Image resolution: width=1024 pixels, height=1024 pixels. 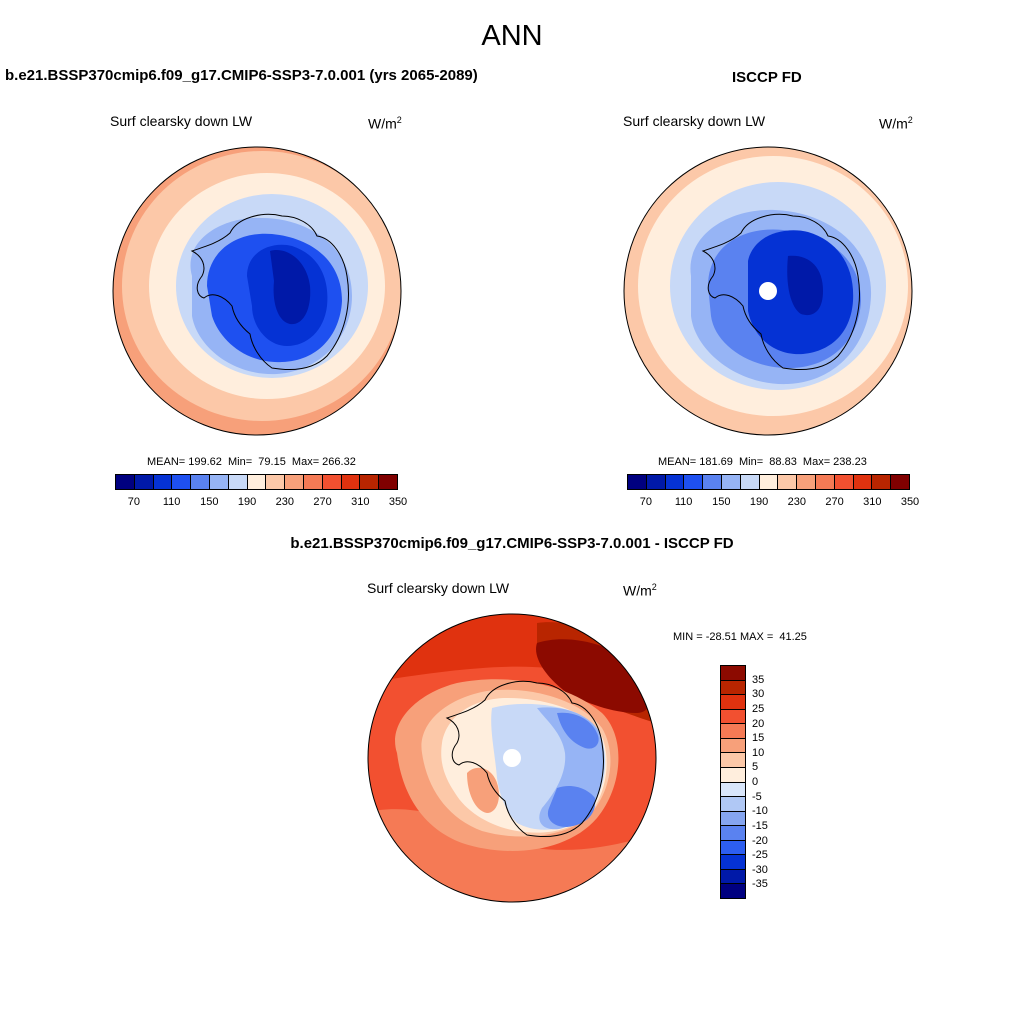 I want to click on left-colorbar-tick-label: 190, so click(x=247, y=502).